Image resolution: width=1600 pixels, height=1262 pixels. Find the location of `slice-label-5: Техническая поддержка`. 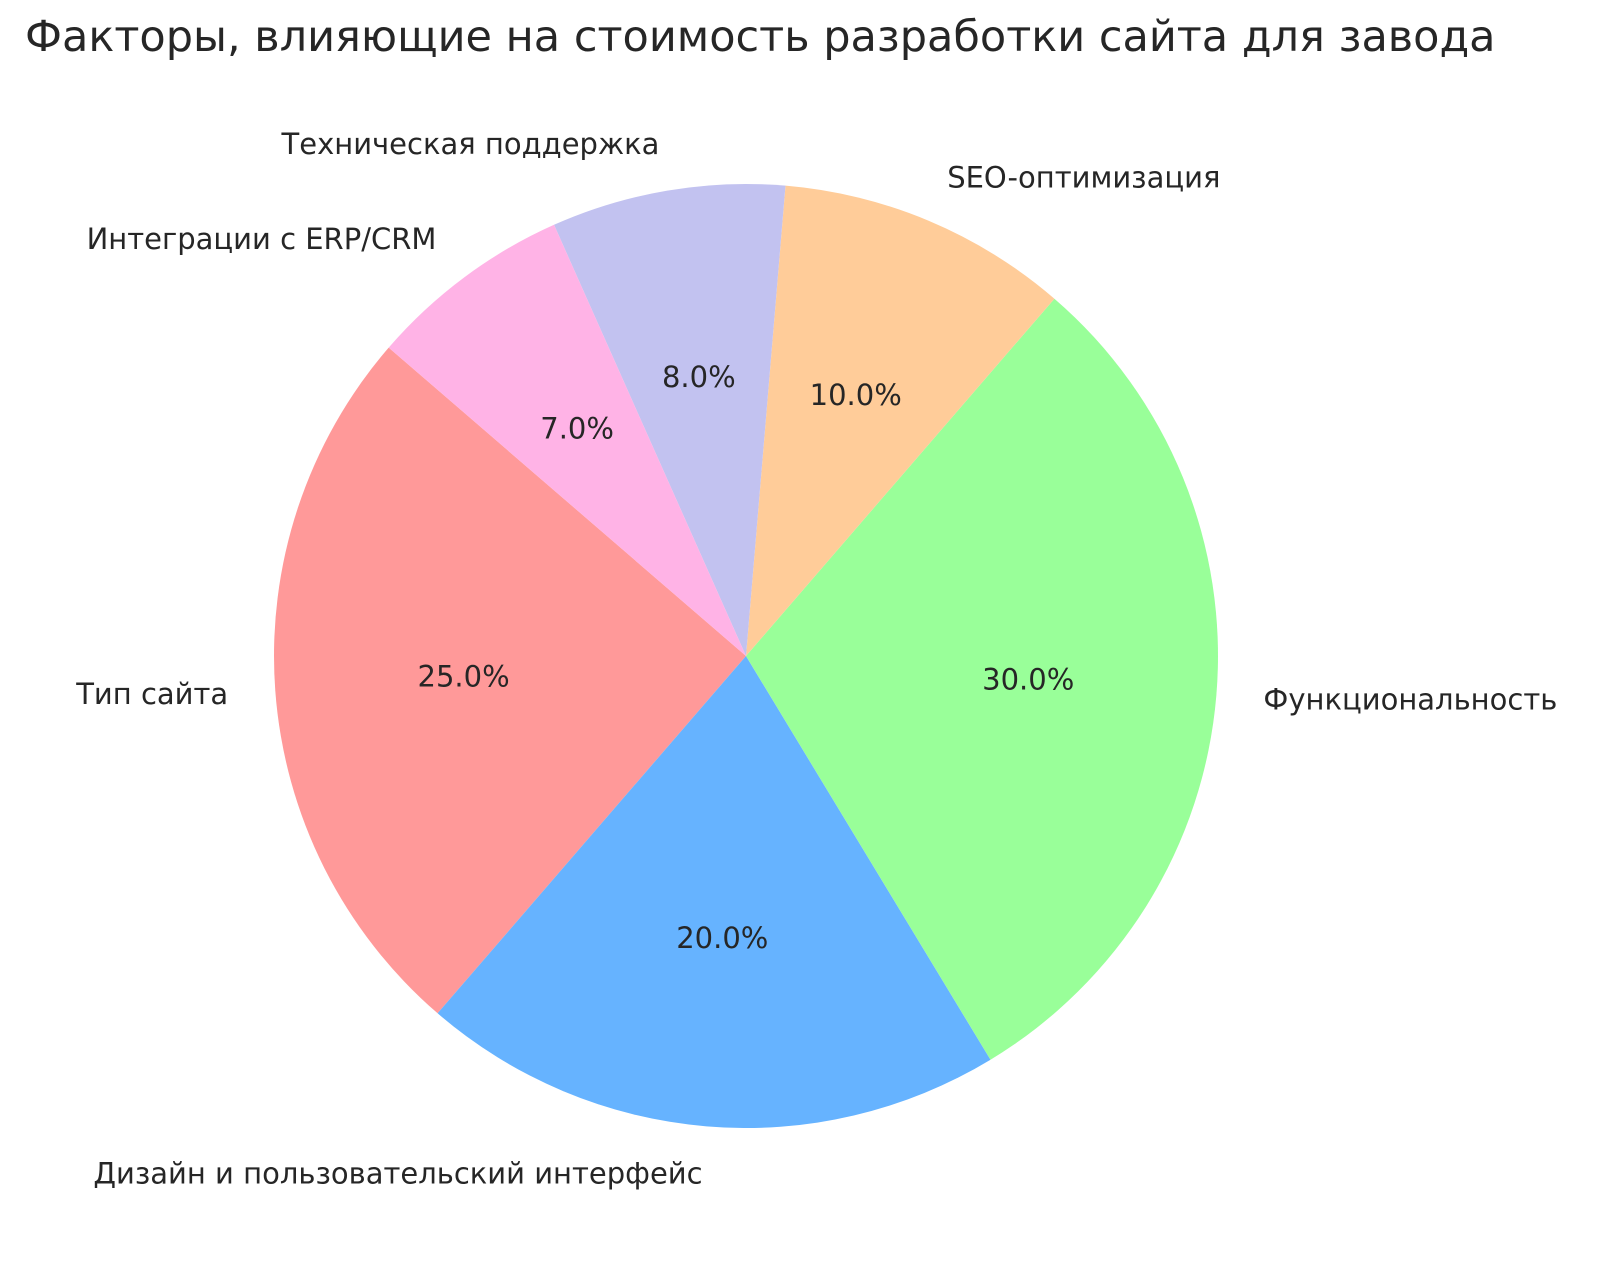

slice-label-5: Техническая поддержка is located at coordinates (470, 144).